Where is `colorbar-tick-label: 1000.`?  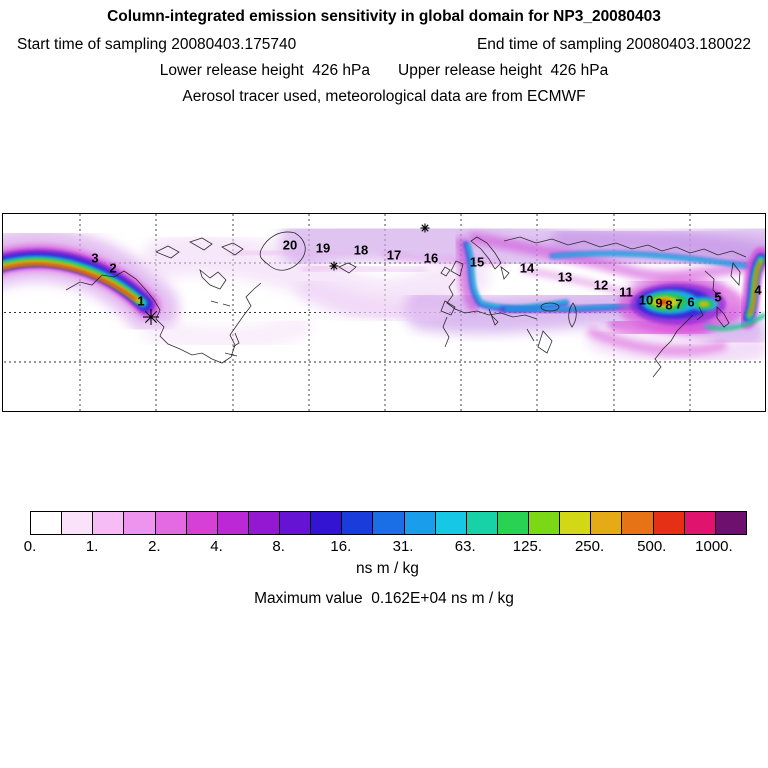 colorbar-tick-label: 1000. is located at coordinates (714, 546).